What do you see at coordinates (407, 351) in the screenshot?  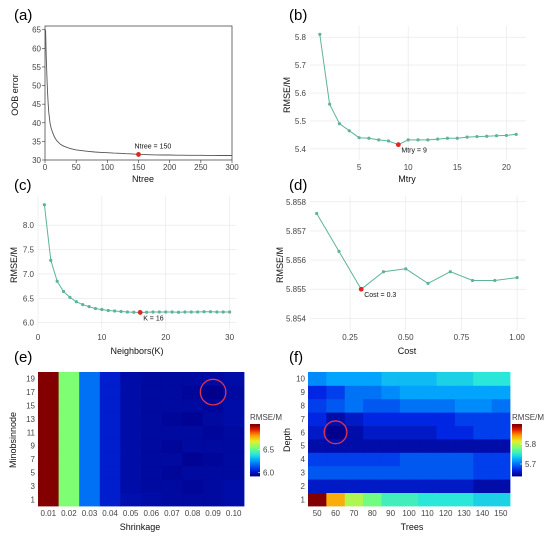 I see `panel-d-xlabel: Cost` at bounding box center [407, 351].